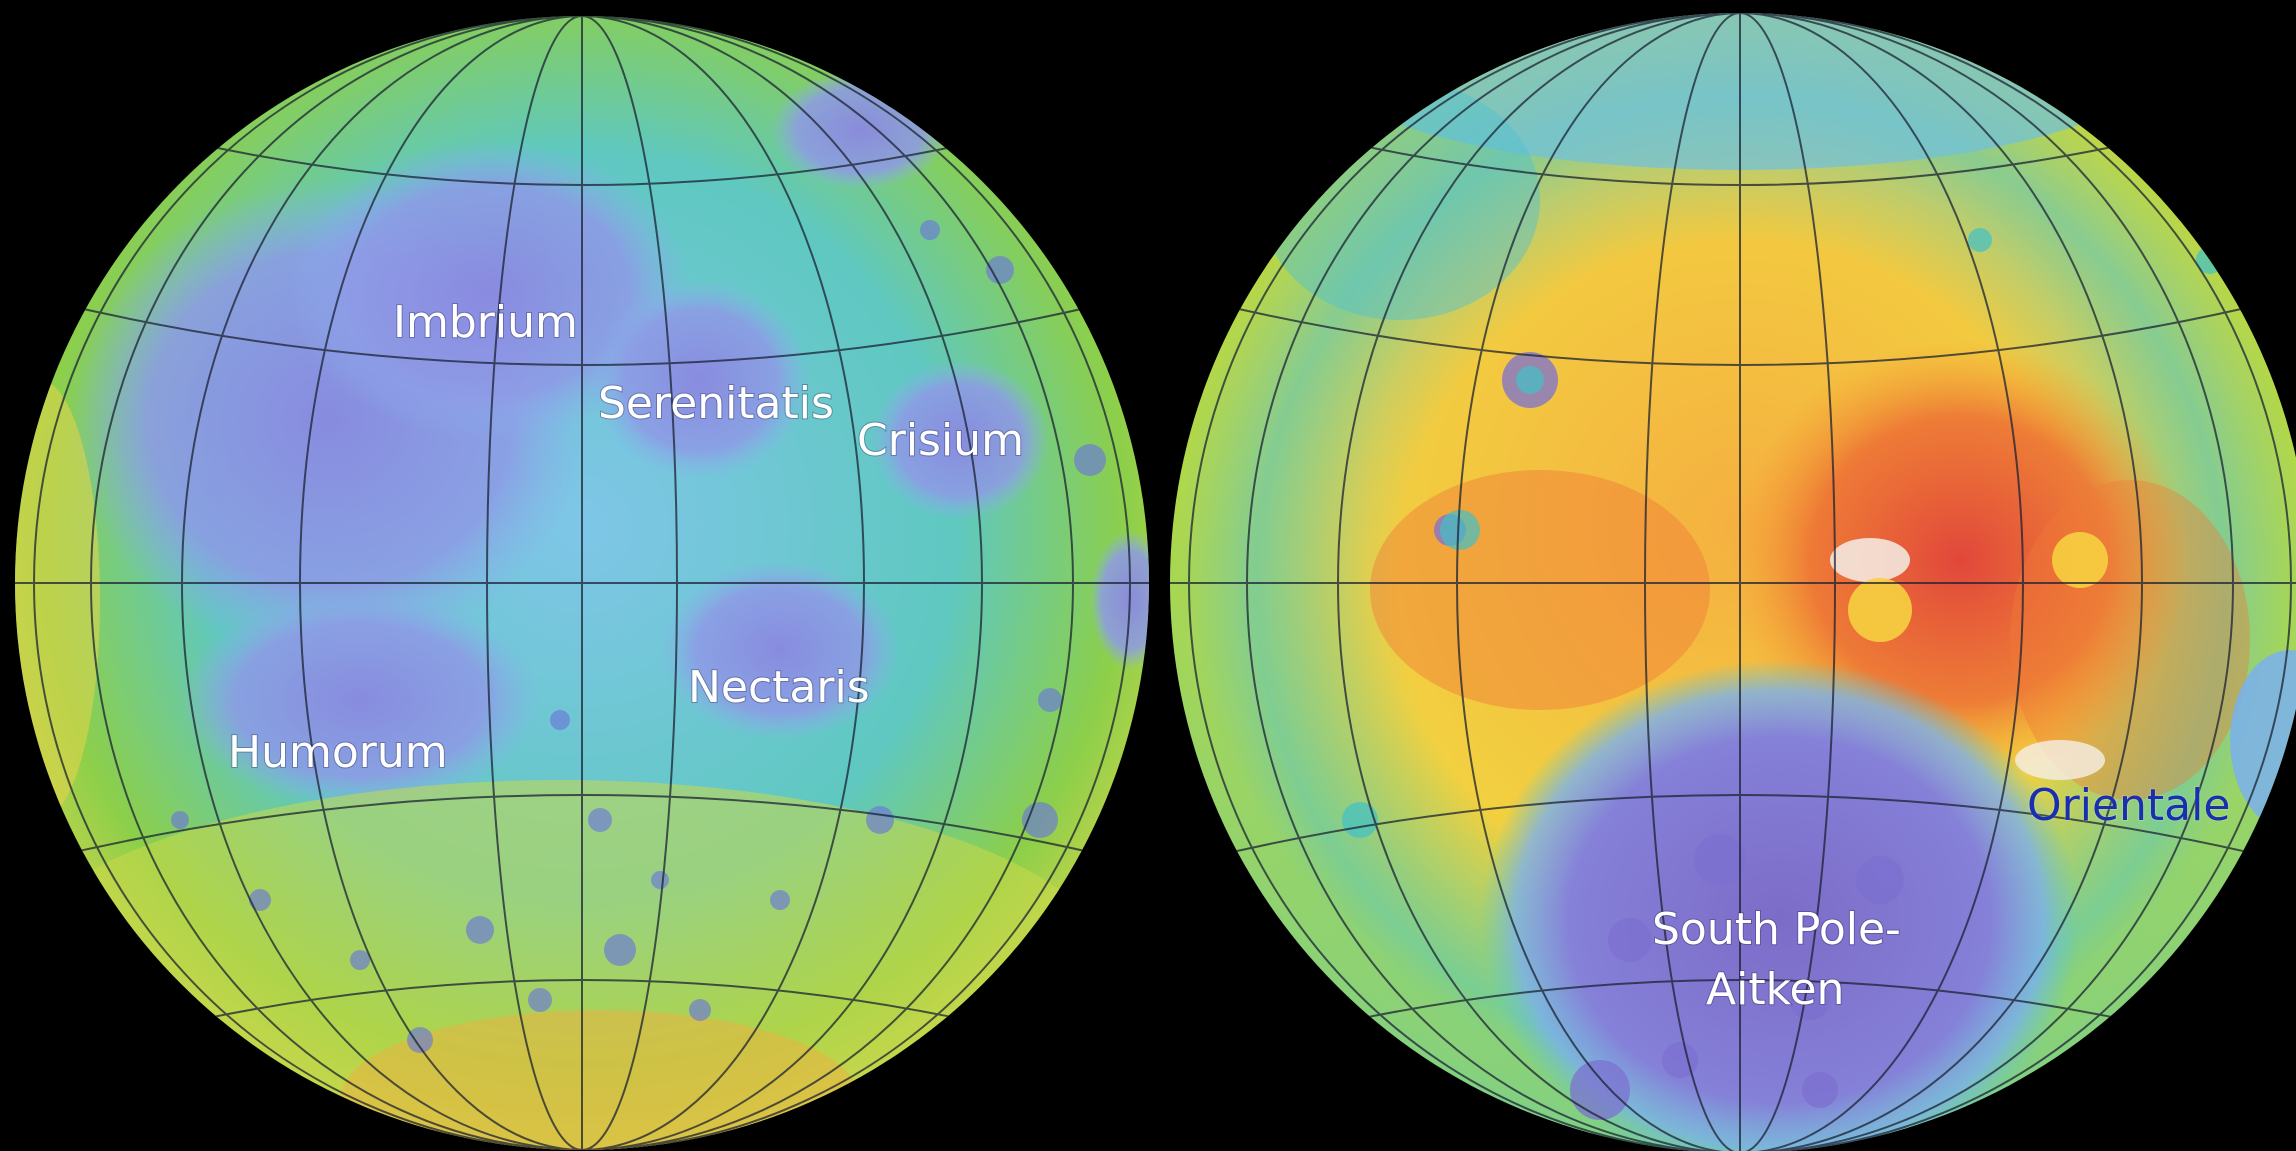 The image size is (2296, 1151). Describe the element at coordinates (338, 752) in the screenshot. I see `label-humorum: Humorum` at that location.